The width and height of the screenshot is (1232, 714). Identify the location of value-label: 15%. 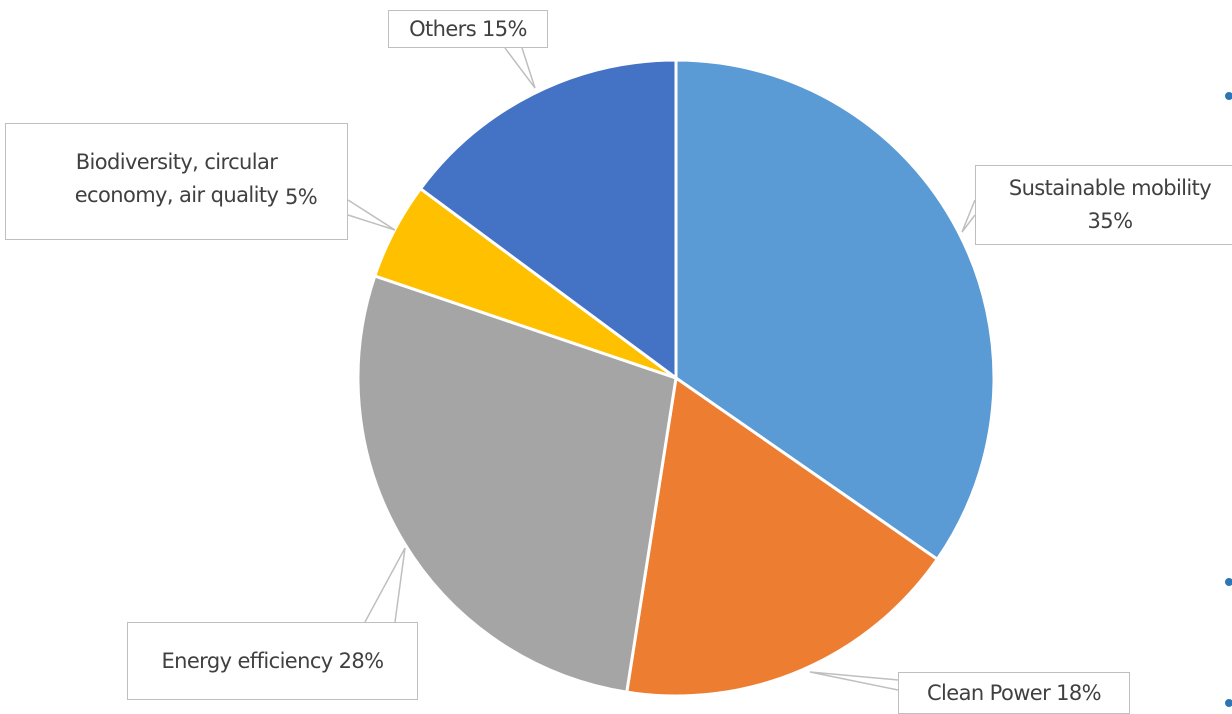
(504, 28).